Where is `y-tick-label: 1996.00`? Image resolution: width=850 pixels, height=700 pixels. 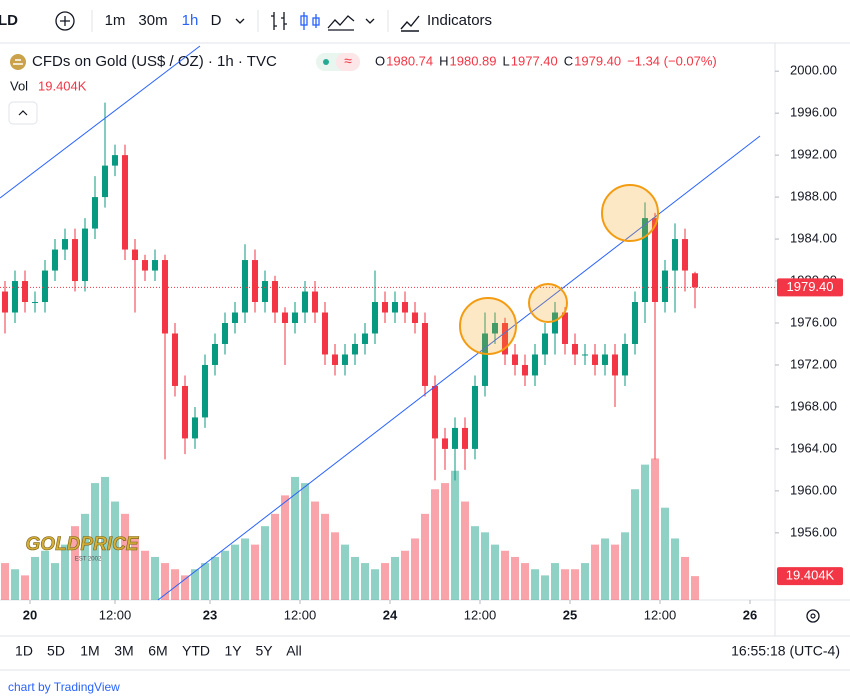
y-tick-label: 1996.00 is located at coordinates (813, 112).